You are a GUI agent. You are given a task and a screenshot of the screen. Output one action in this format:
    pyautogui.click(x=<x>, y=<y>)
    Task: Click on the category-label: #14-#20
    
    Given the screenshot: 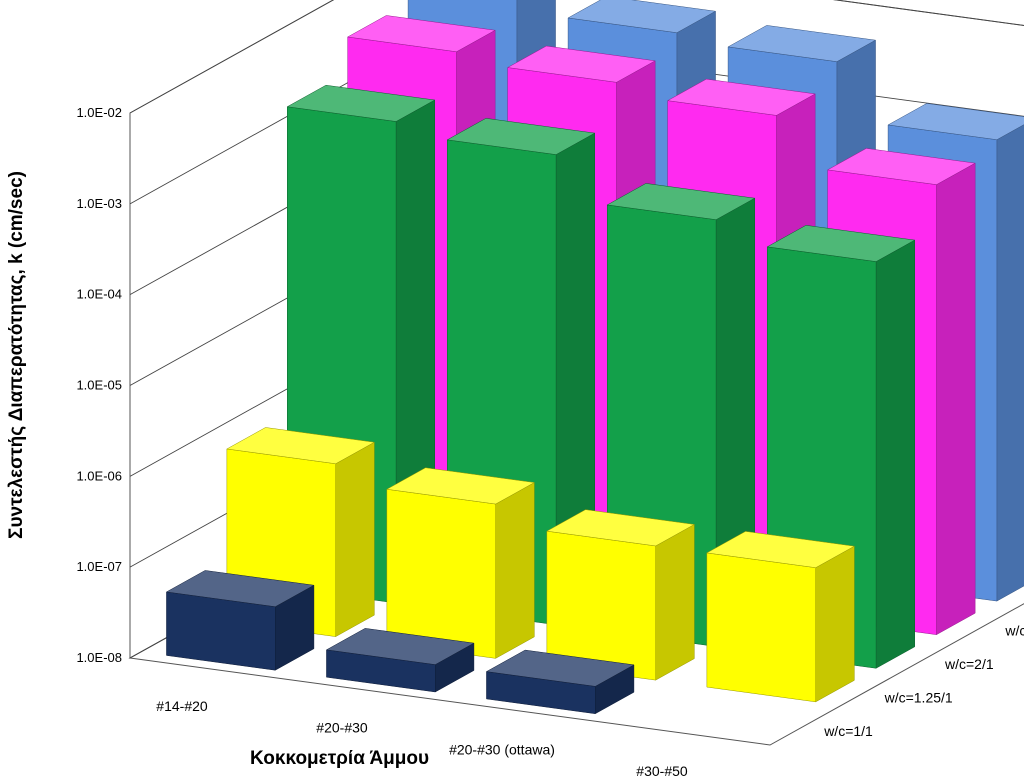 What is the action you would take?
    pyautogui.click(x=182, y=706)
    